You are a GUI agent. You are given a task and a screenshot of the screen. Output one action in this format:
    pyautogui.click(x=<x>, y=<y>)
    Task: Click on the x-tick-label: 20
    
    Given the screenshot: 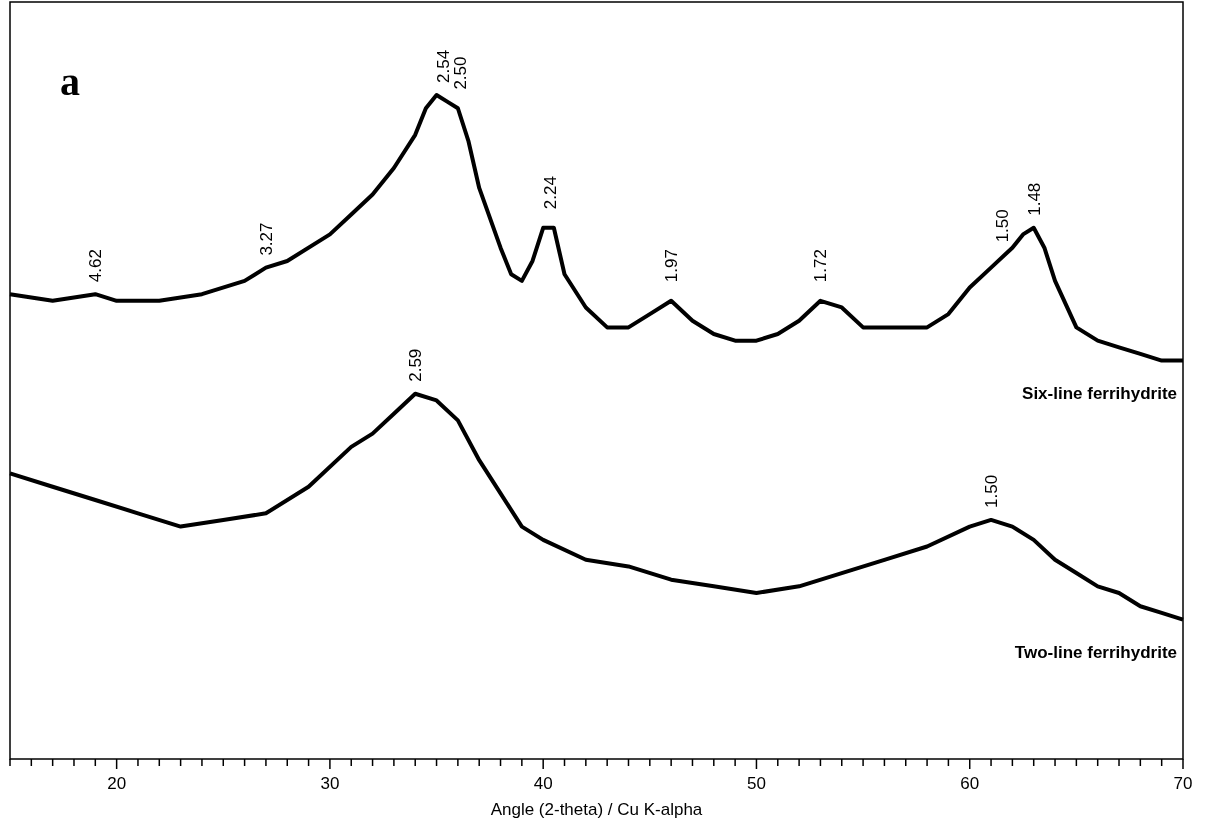 What is the action you would take?
    pyautogui.click(x=117, y=783)
    